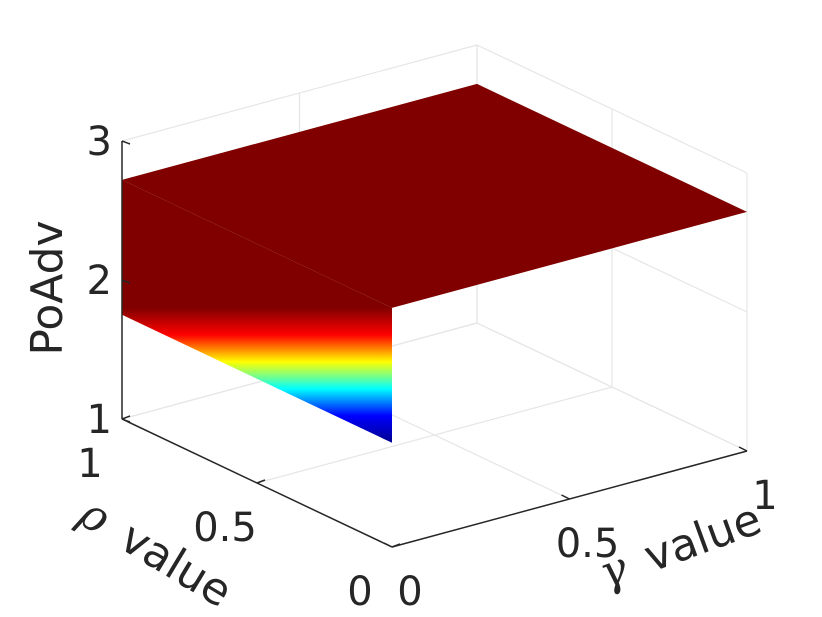 Image resolution: width=822 pixels, height=617 pixels. I want to click on x-axis-label-symbol: γ, so click(613, 570).